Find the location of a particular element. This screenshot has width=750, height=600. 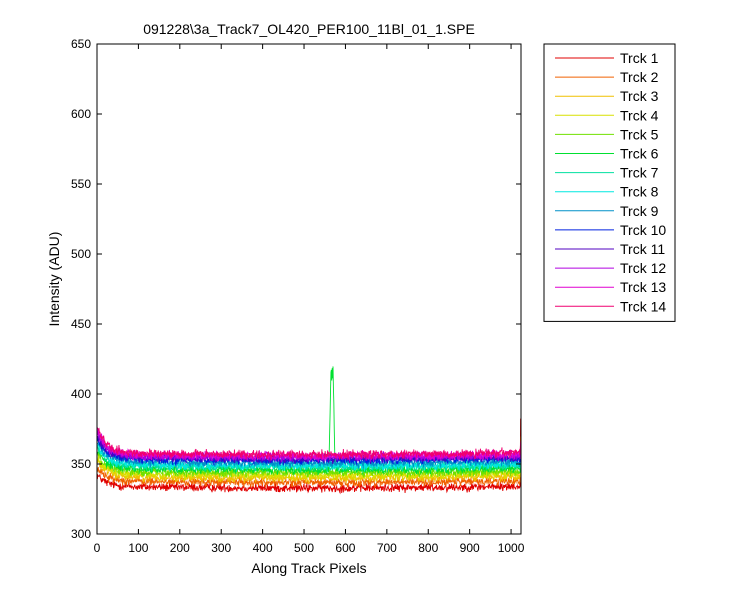

legend-label-2: Trck 2 is located at coordinates (639, 77).